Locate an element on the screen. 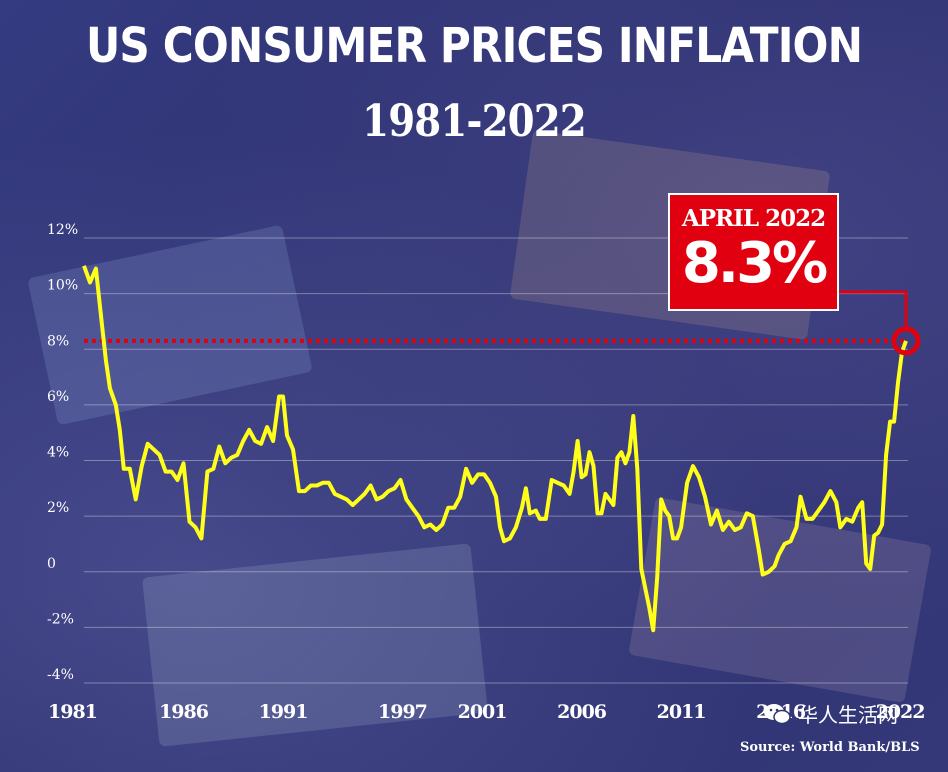  wechat-icon is located at coordinates (777, 713).